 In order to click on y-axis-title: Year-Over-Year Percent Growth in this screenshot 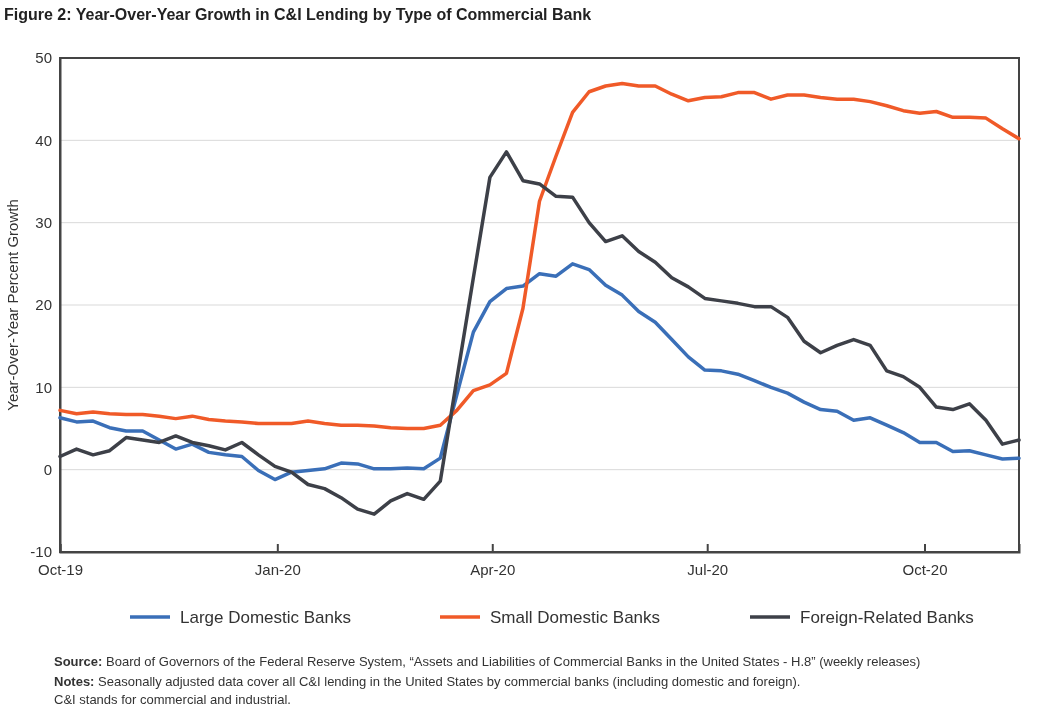, I will do `click(12, 305)`.